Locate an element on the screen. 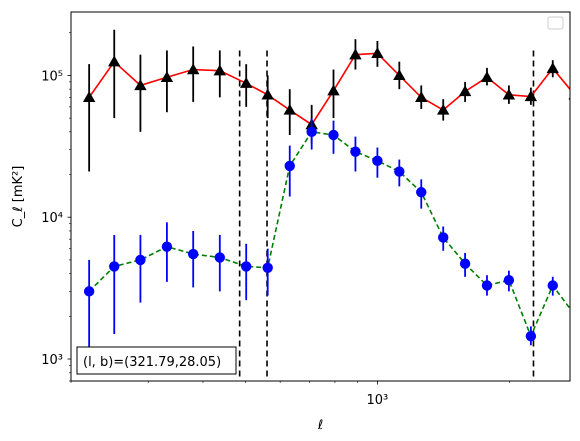  y-tick-label: 10⁴ is located at coordinates (52, 218).